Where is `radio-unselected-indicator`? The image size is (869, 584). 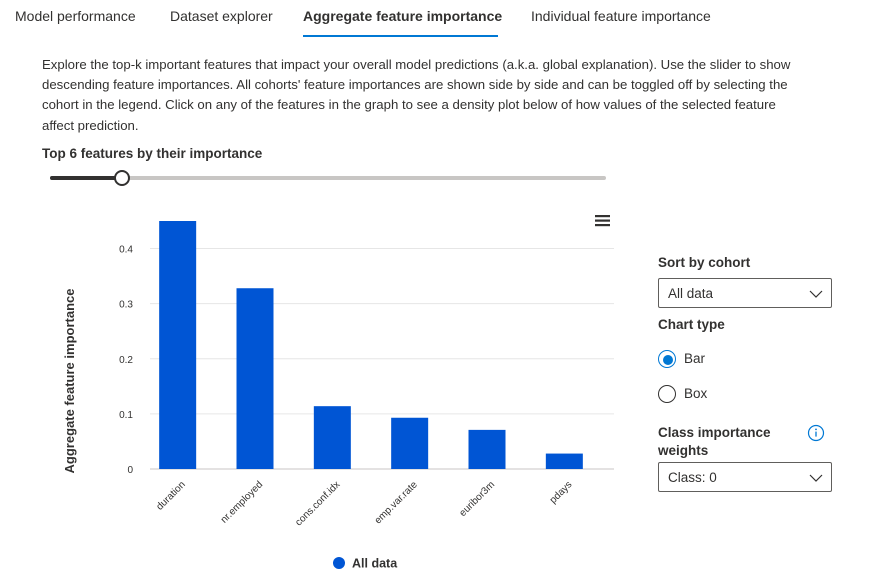 radio-unselected-indicator is located at coordinates (667, 394).